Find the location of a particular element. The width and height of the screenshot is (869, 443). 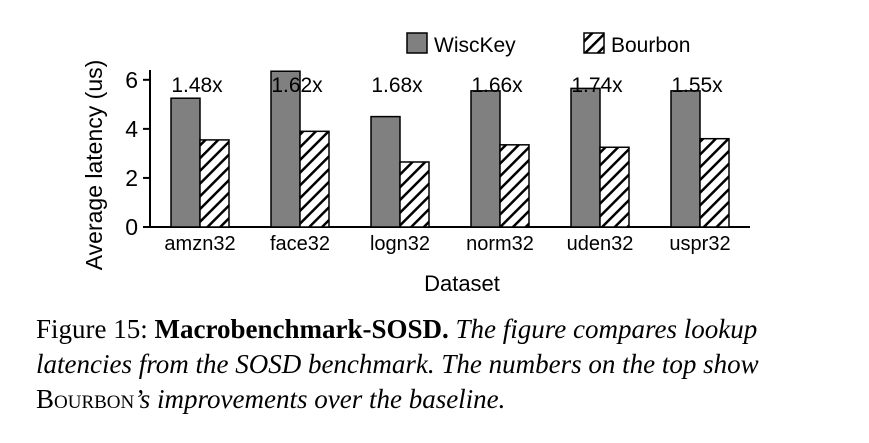

bar-wisckey-face32 is located at coordinates (285, 149).